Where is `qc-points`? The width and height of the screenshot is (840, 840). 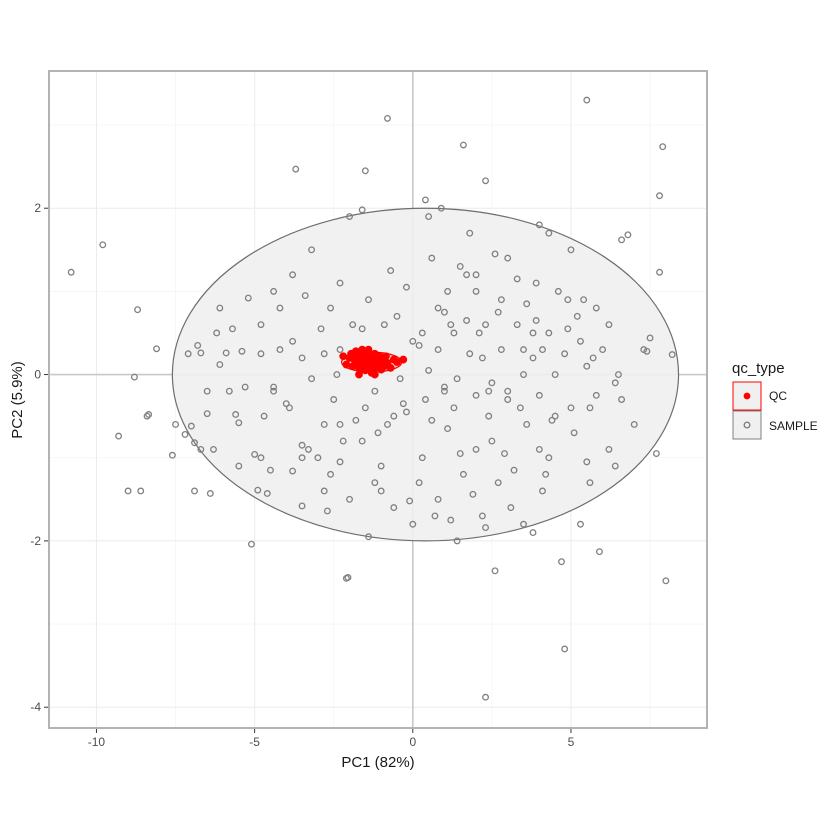
qc-points is located at coordinates (373, 362).